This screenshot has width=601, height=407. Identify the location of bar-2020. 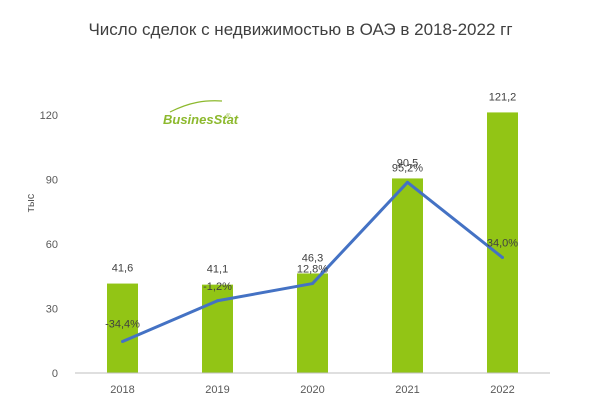
(312, 323).